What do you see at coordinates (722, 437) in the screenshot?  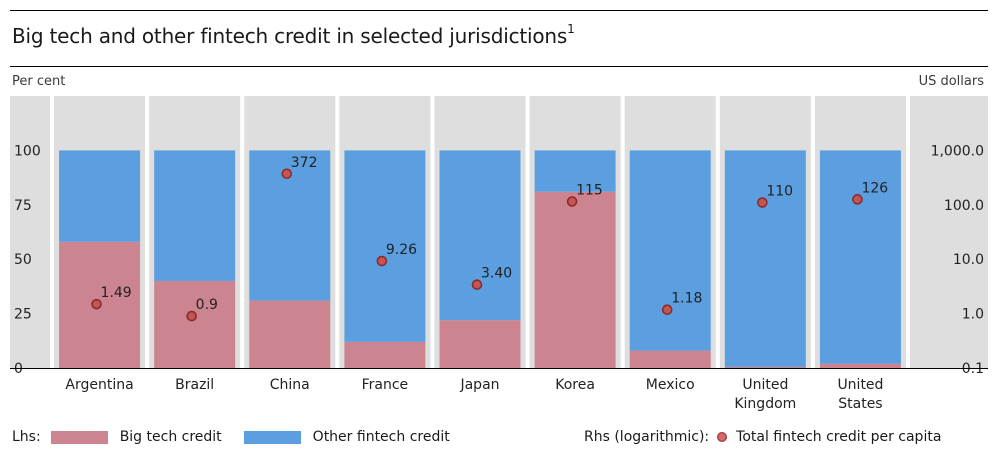 I see `legend-dot-marker` at bounding box center [722, 437].